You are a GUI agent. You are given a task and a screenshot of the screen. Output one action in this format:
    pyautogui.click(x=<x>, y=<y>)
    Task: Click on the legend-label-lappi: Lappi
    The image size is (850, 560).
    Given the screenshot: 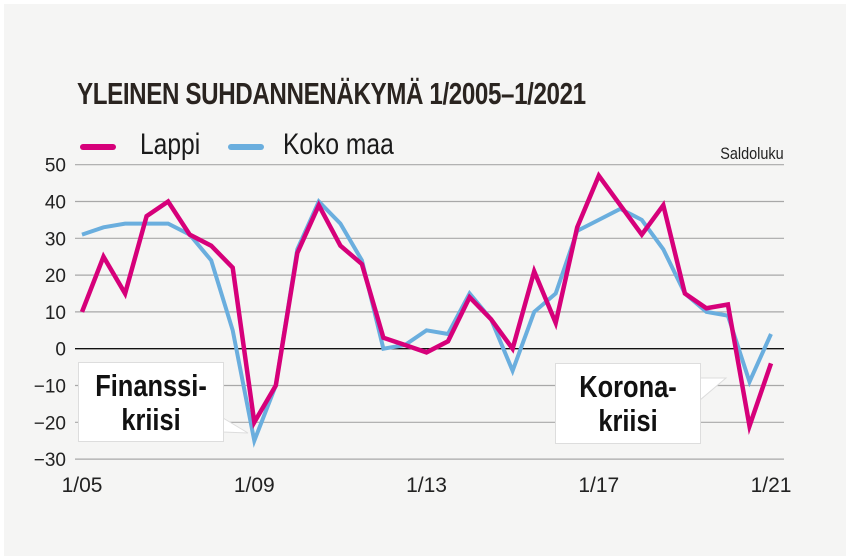 What is the action you would take?
    pyautogui.click(x=170, y=144)
    